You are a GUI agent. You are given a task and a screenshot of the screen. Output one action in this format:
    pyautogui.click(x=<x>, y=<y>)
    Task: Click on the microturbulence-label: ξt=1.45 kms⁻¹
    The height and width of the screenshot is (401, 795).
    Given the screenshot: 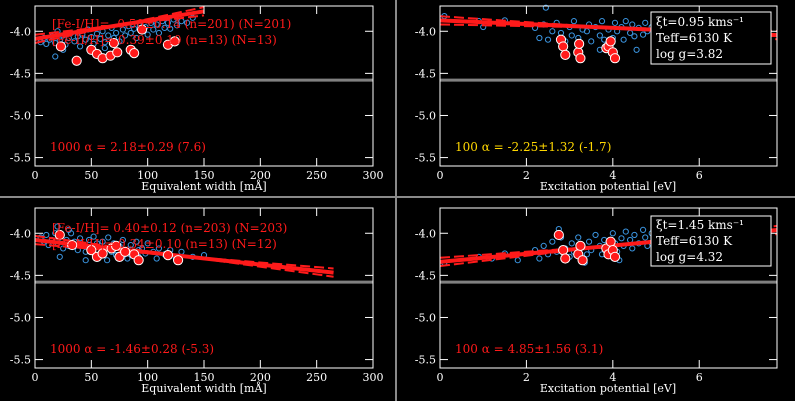 What is the action you would take?
    pyautogui.click(x=700, y=225)
    